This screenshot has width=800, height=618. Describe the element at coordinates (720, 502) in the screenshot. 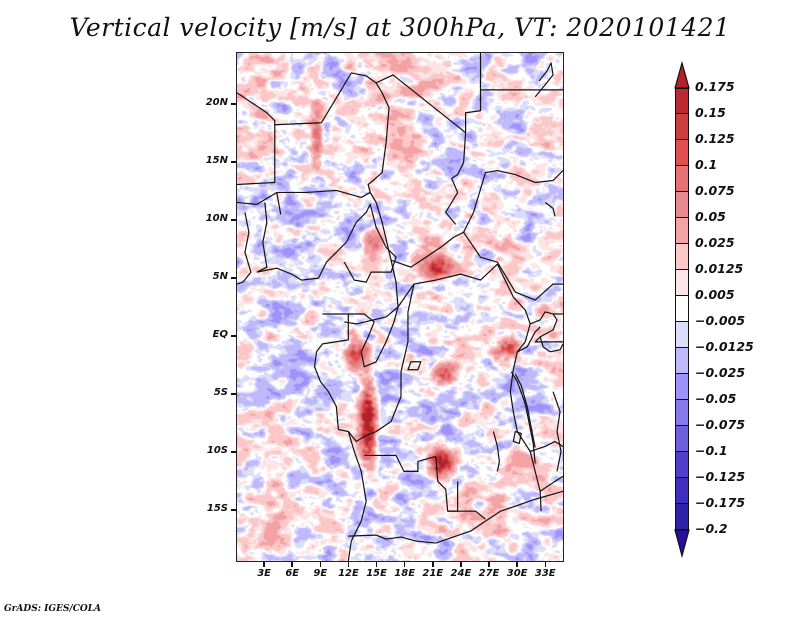

I see `colorbar-label: −0.175` at that location.